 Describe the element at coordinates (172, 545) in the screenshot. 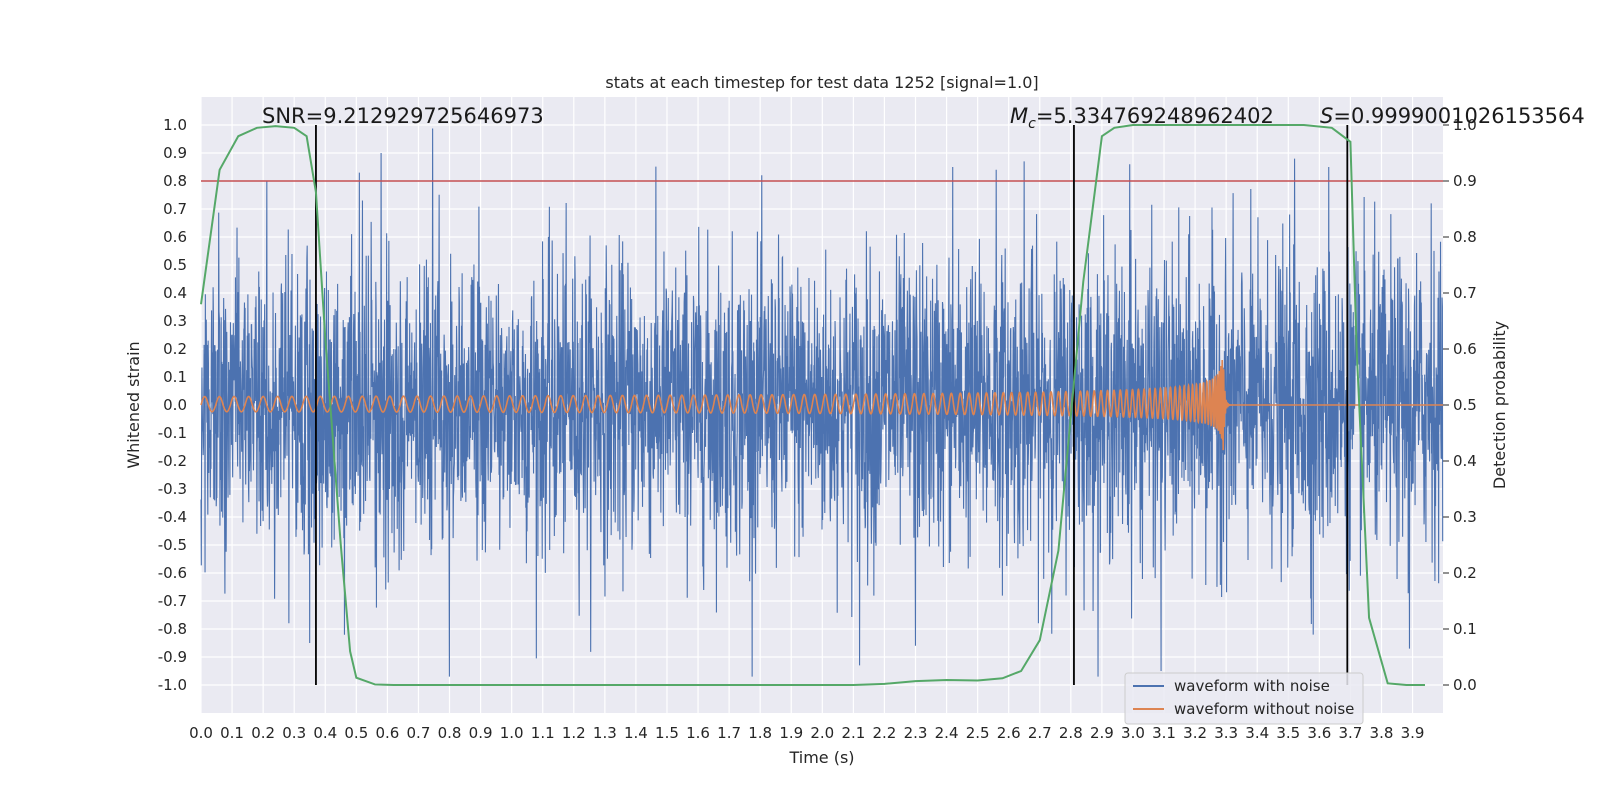

I see `y-tick-label: -0.5` at that location.